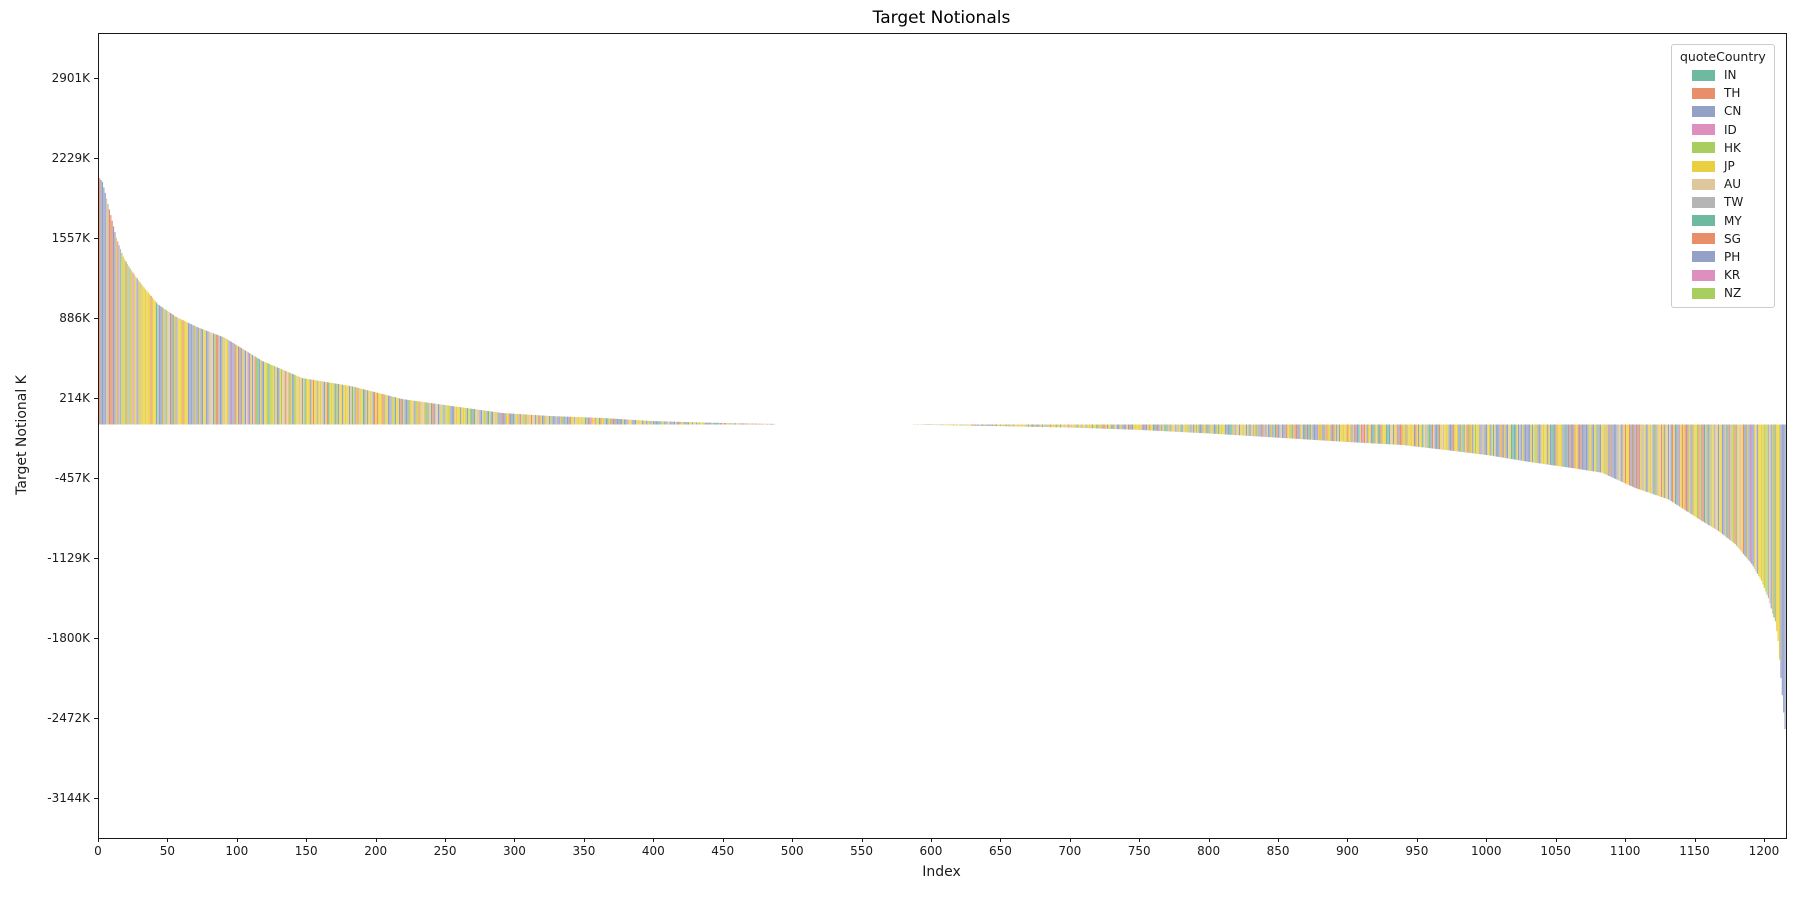 This screenshot has width=1800, height=900. Describe the element at coordinates (96, 79) in the screenshot. I see `y-tick-mark` at that location.